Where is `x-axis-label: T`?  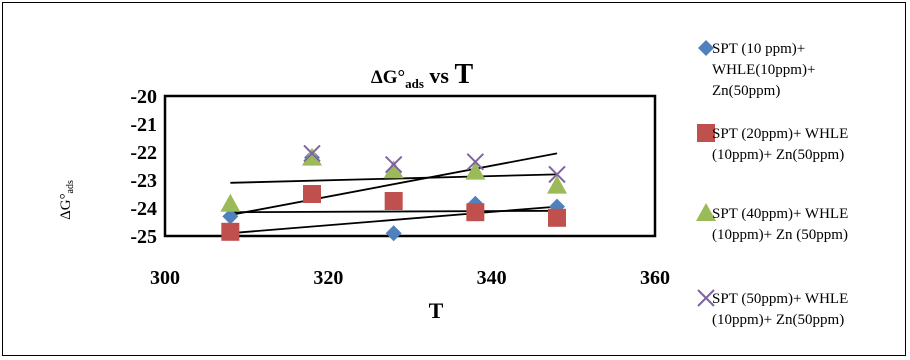 x-axis-label: T is located at coordinates (436, 310).